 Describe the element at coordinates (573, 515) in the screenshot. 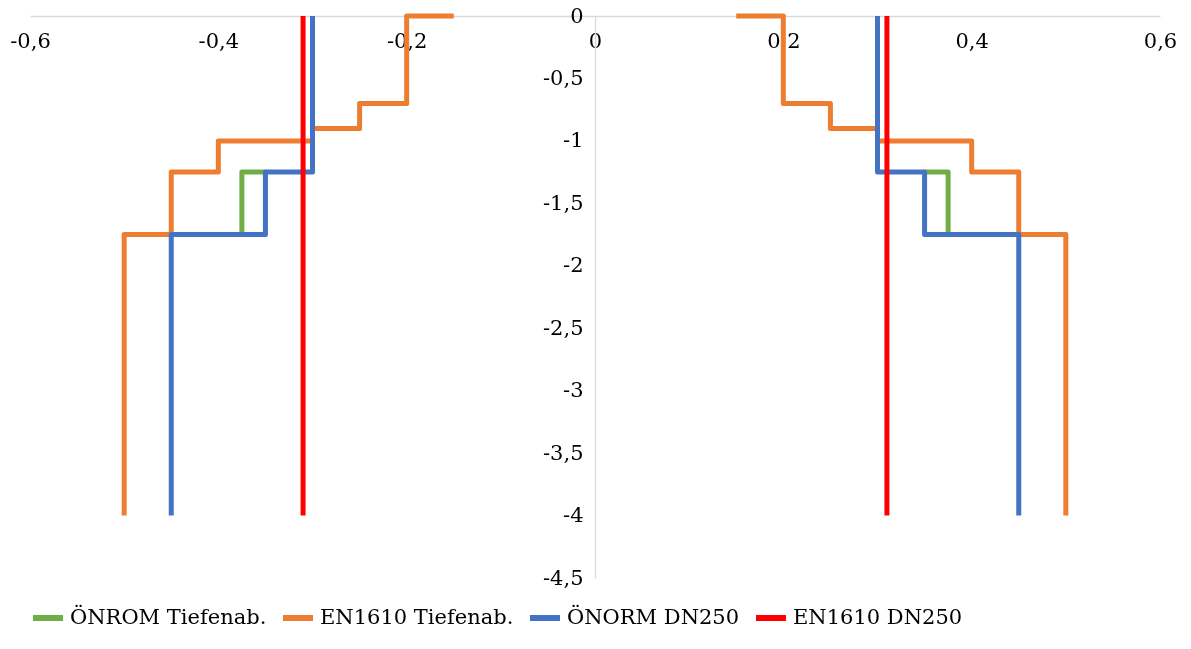

I see `y-tick-label: -4` at that location.